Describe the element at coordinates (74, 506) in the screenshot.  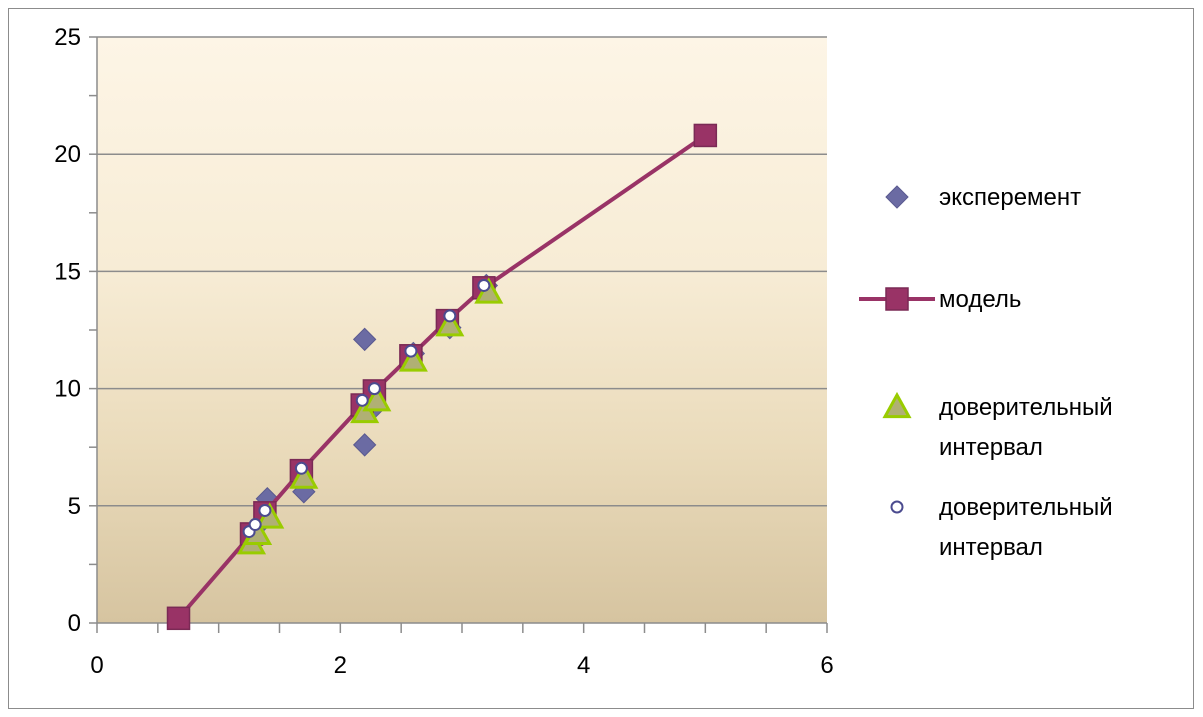
I see `y-tick-label: 5` at that location.